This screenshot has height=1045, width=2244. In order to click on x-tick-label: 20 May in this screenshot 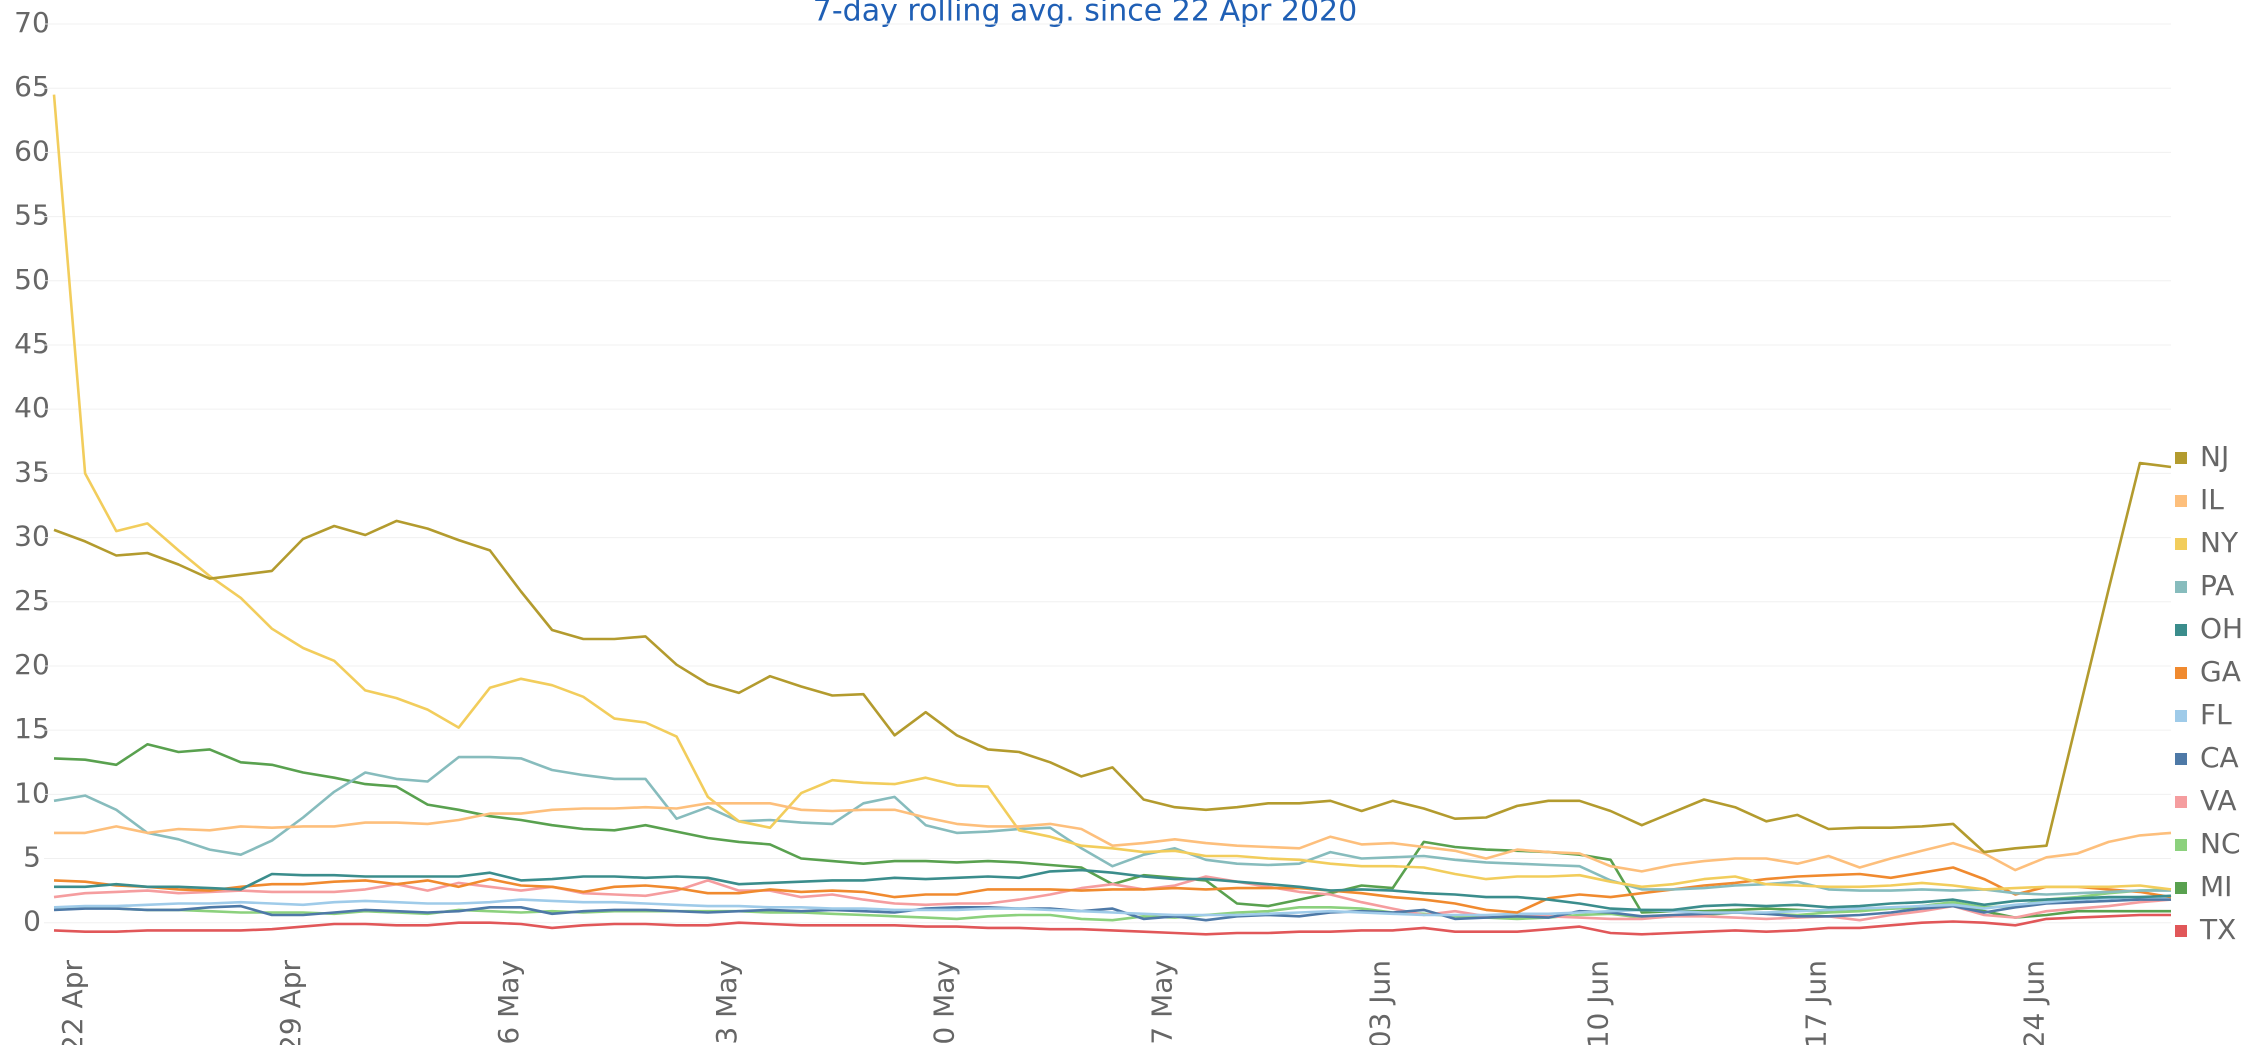, I will do `click(944, 1002)`.